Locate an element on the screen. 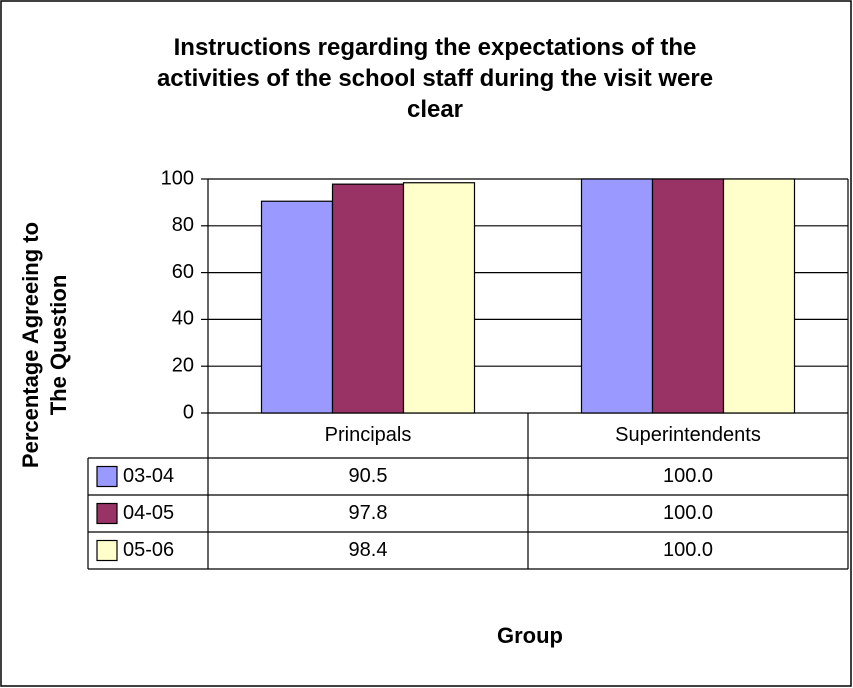 The image size is (853, 688). y-axis-label: Percentage Agreeing to The Question is located at coordinates (44, 345).